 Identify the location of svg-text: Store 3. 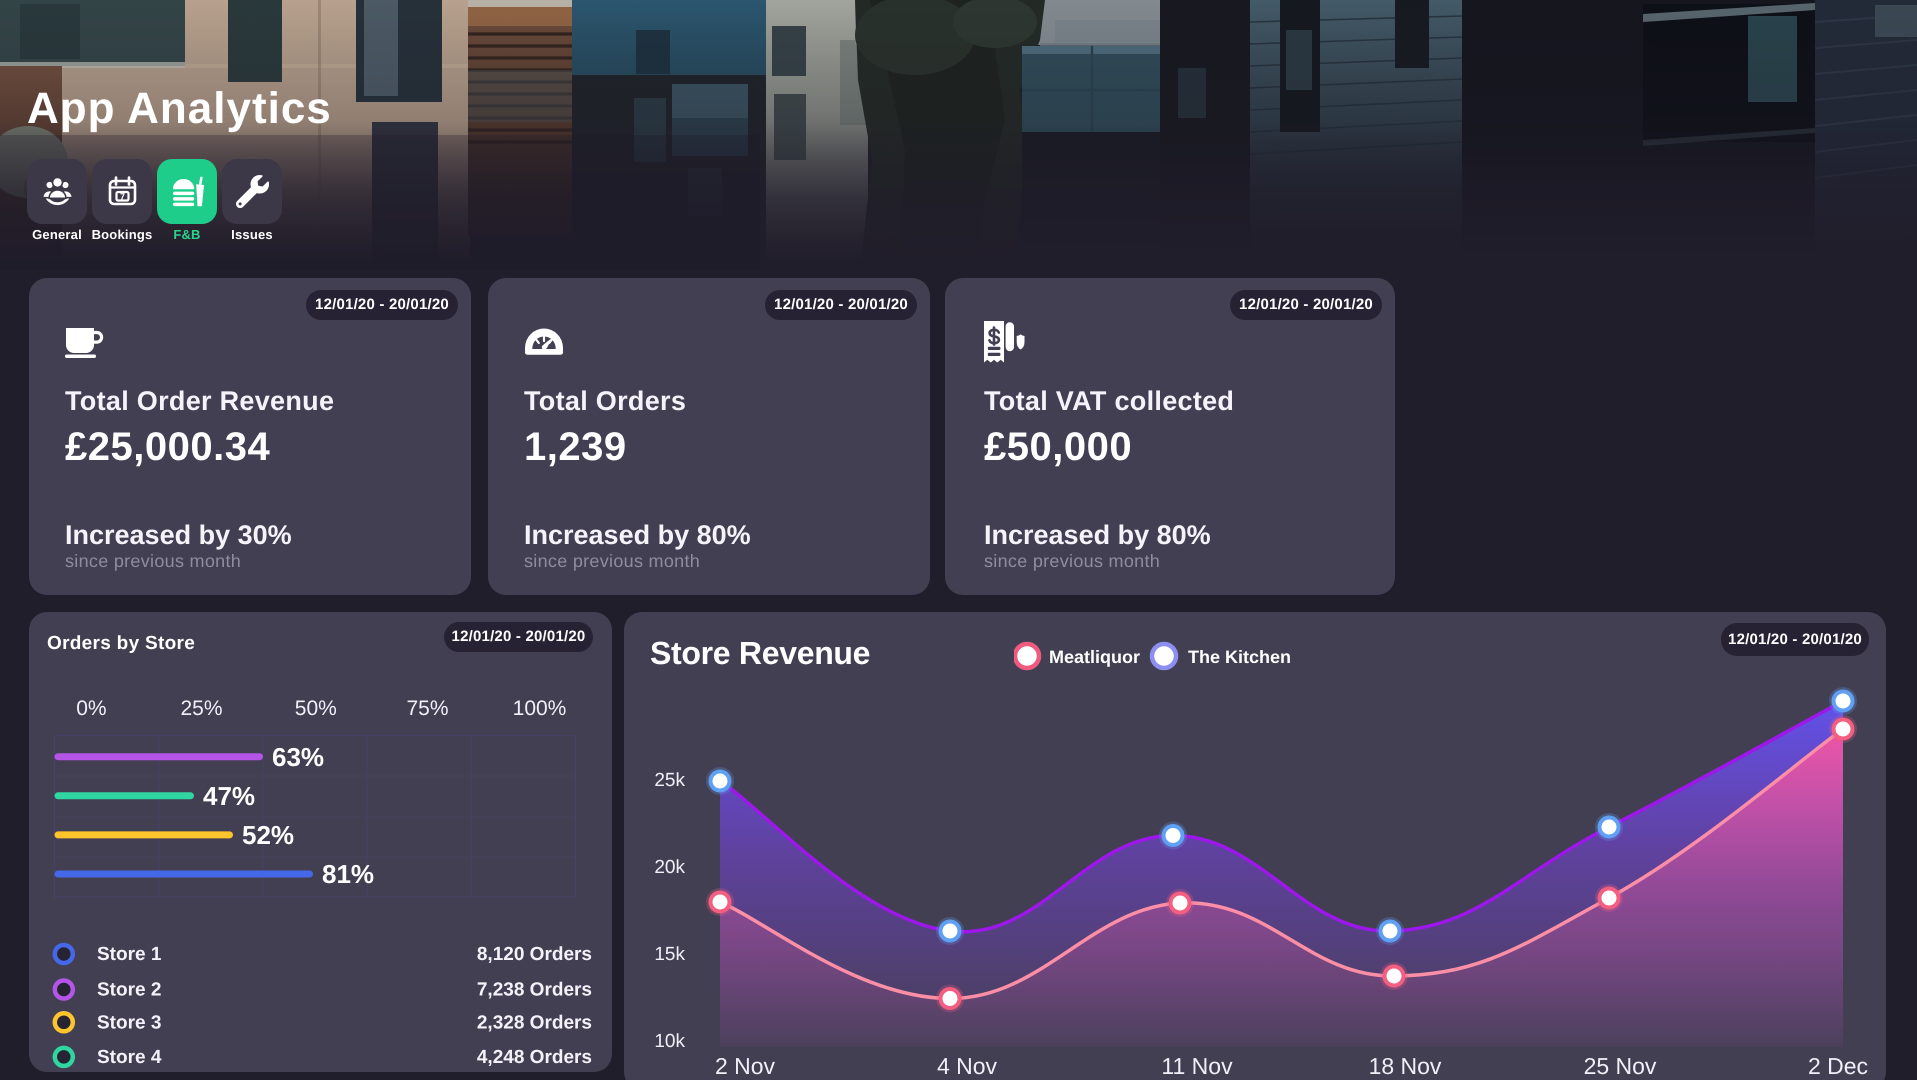
(129, 1022).